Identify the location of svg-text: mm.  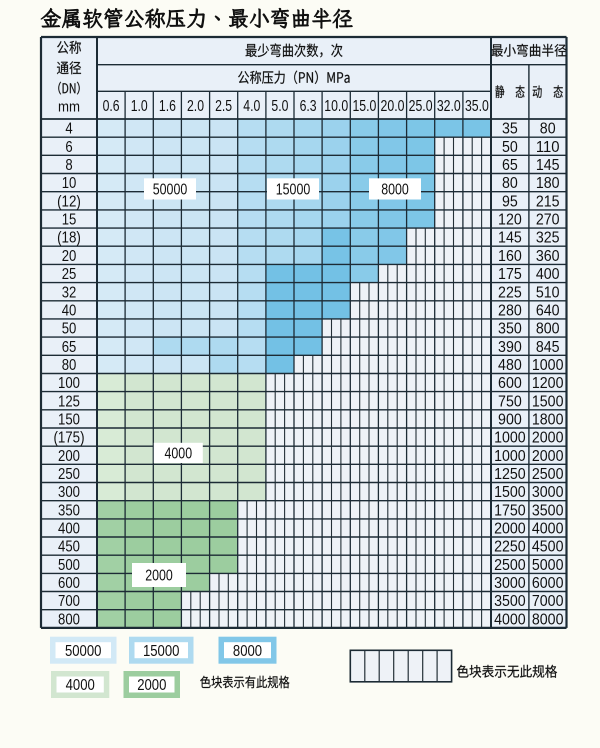
(69, 106).